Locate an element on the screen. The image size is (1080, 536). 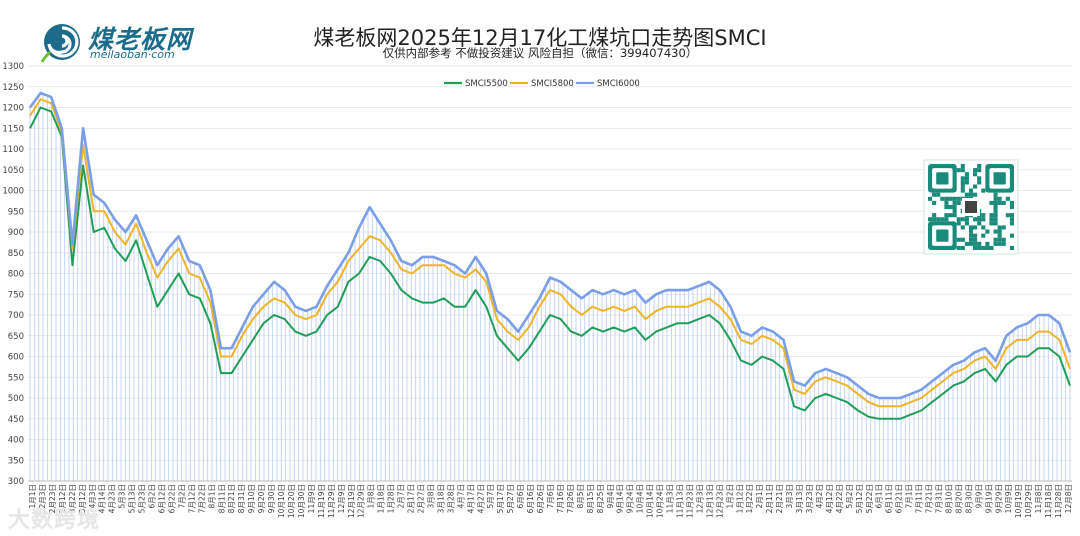
x-tick-label: 8月31日 is located at coordinates (241, 498).